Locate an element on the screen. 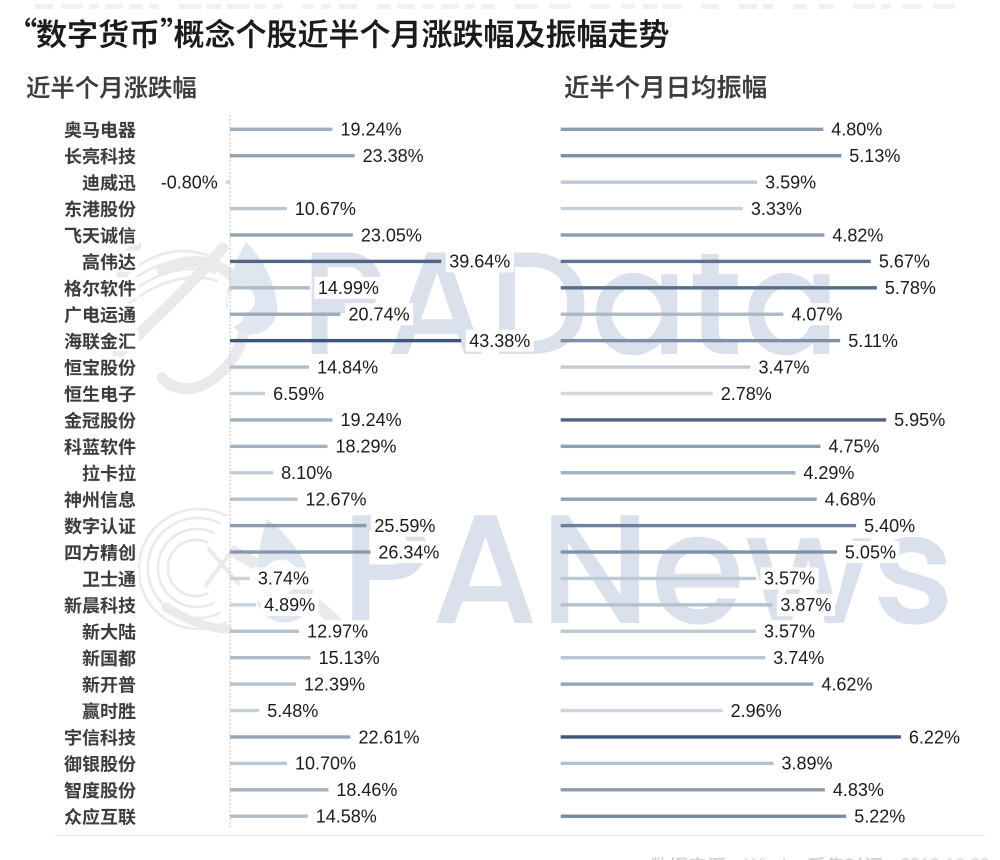  svg-text: 2.96% is located at coordinates (756, 711).